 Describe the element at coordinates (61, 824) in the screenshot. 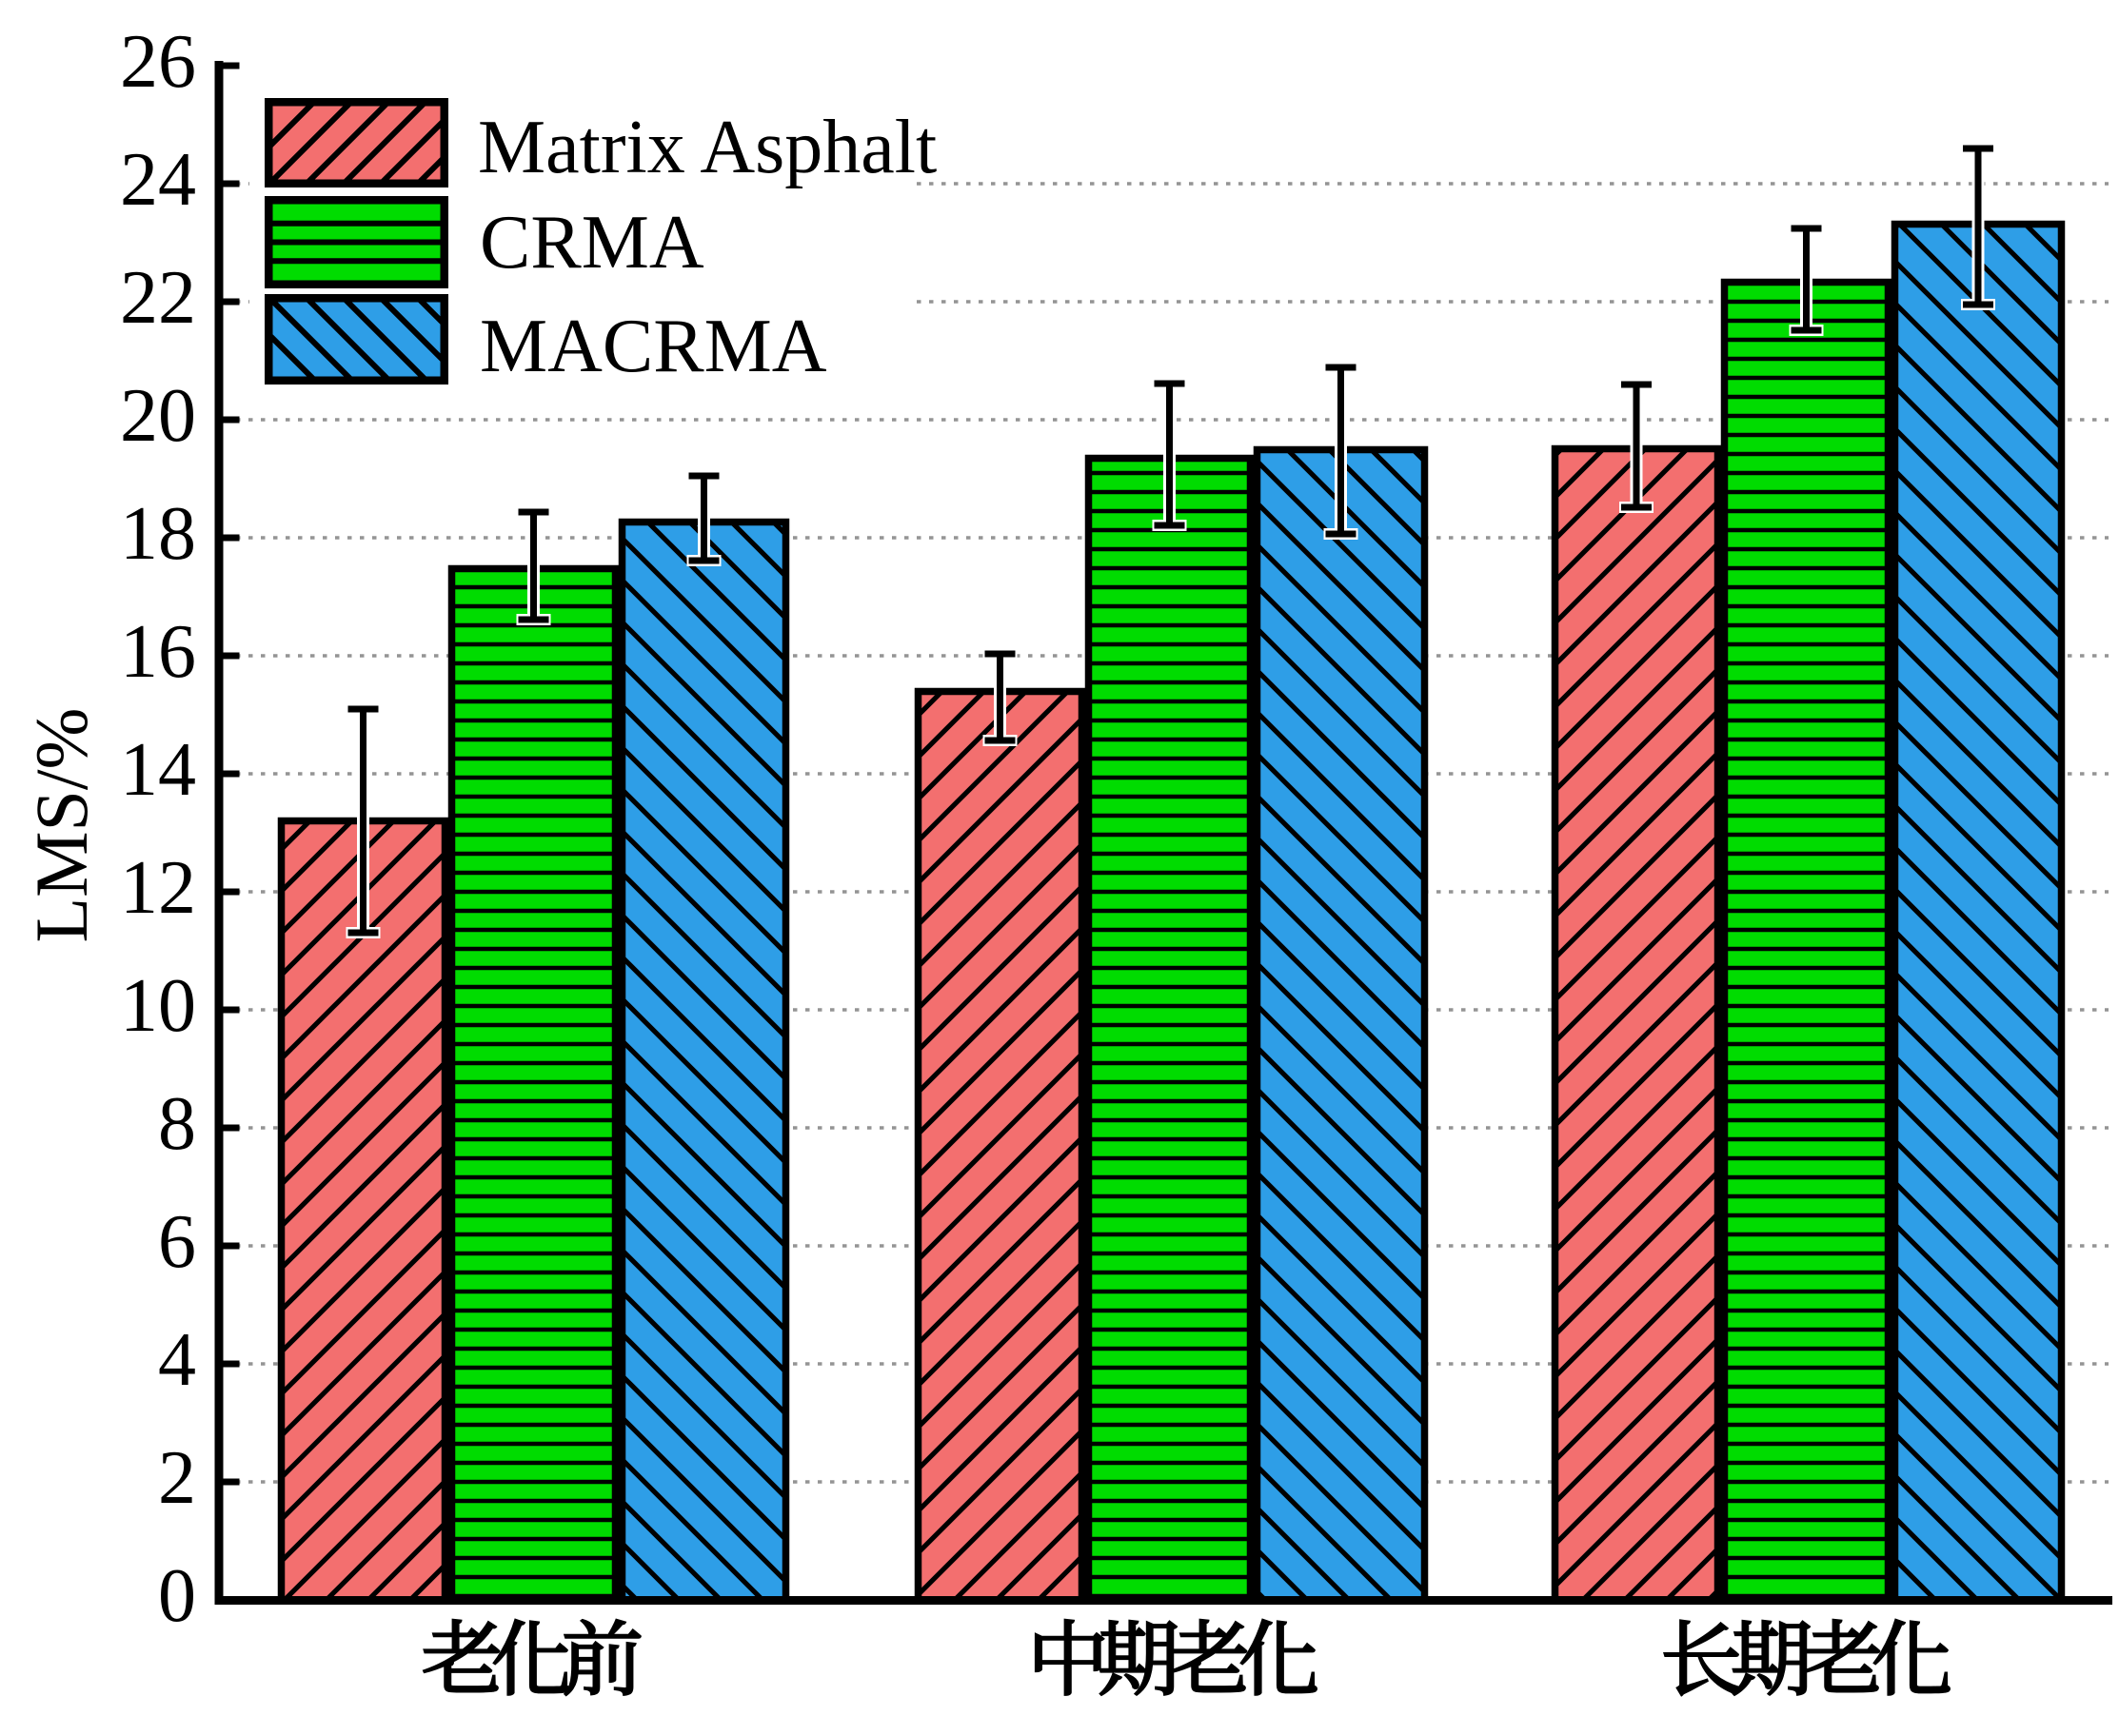

I see `svg-text: LMS/%` at that location.